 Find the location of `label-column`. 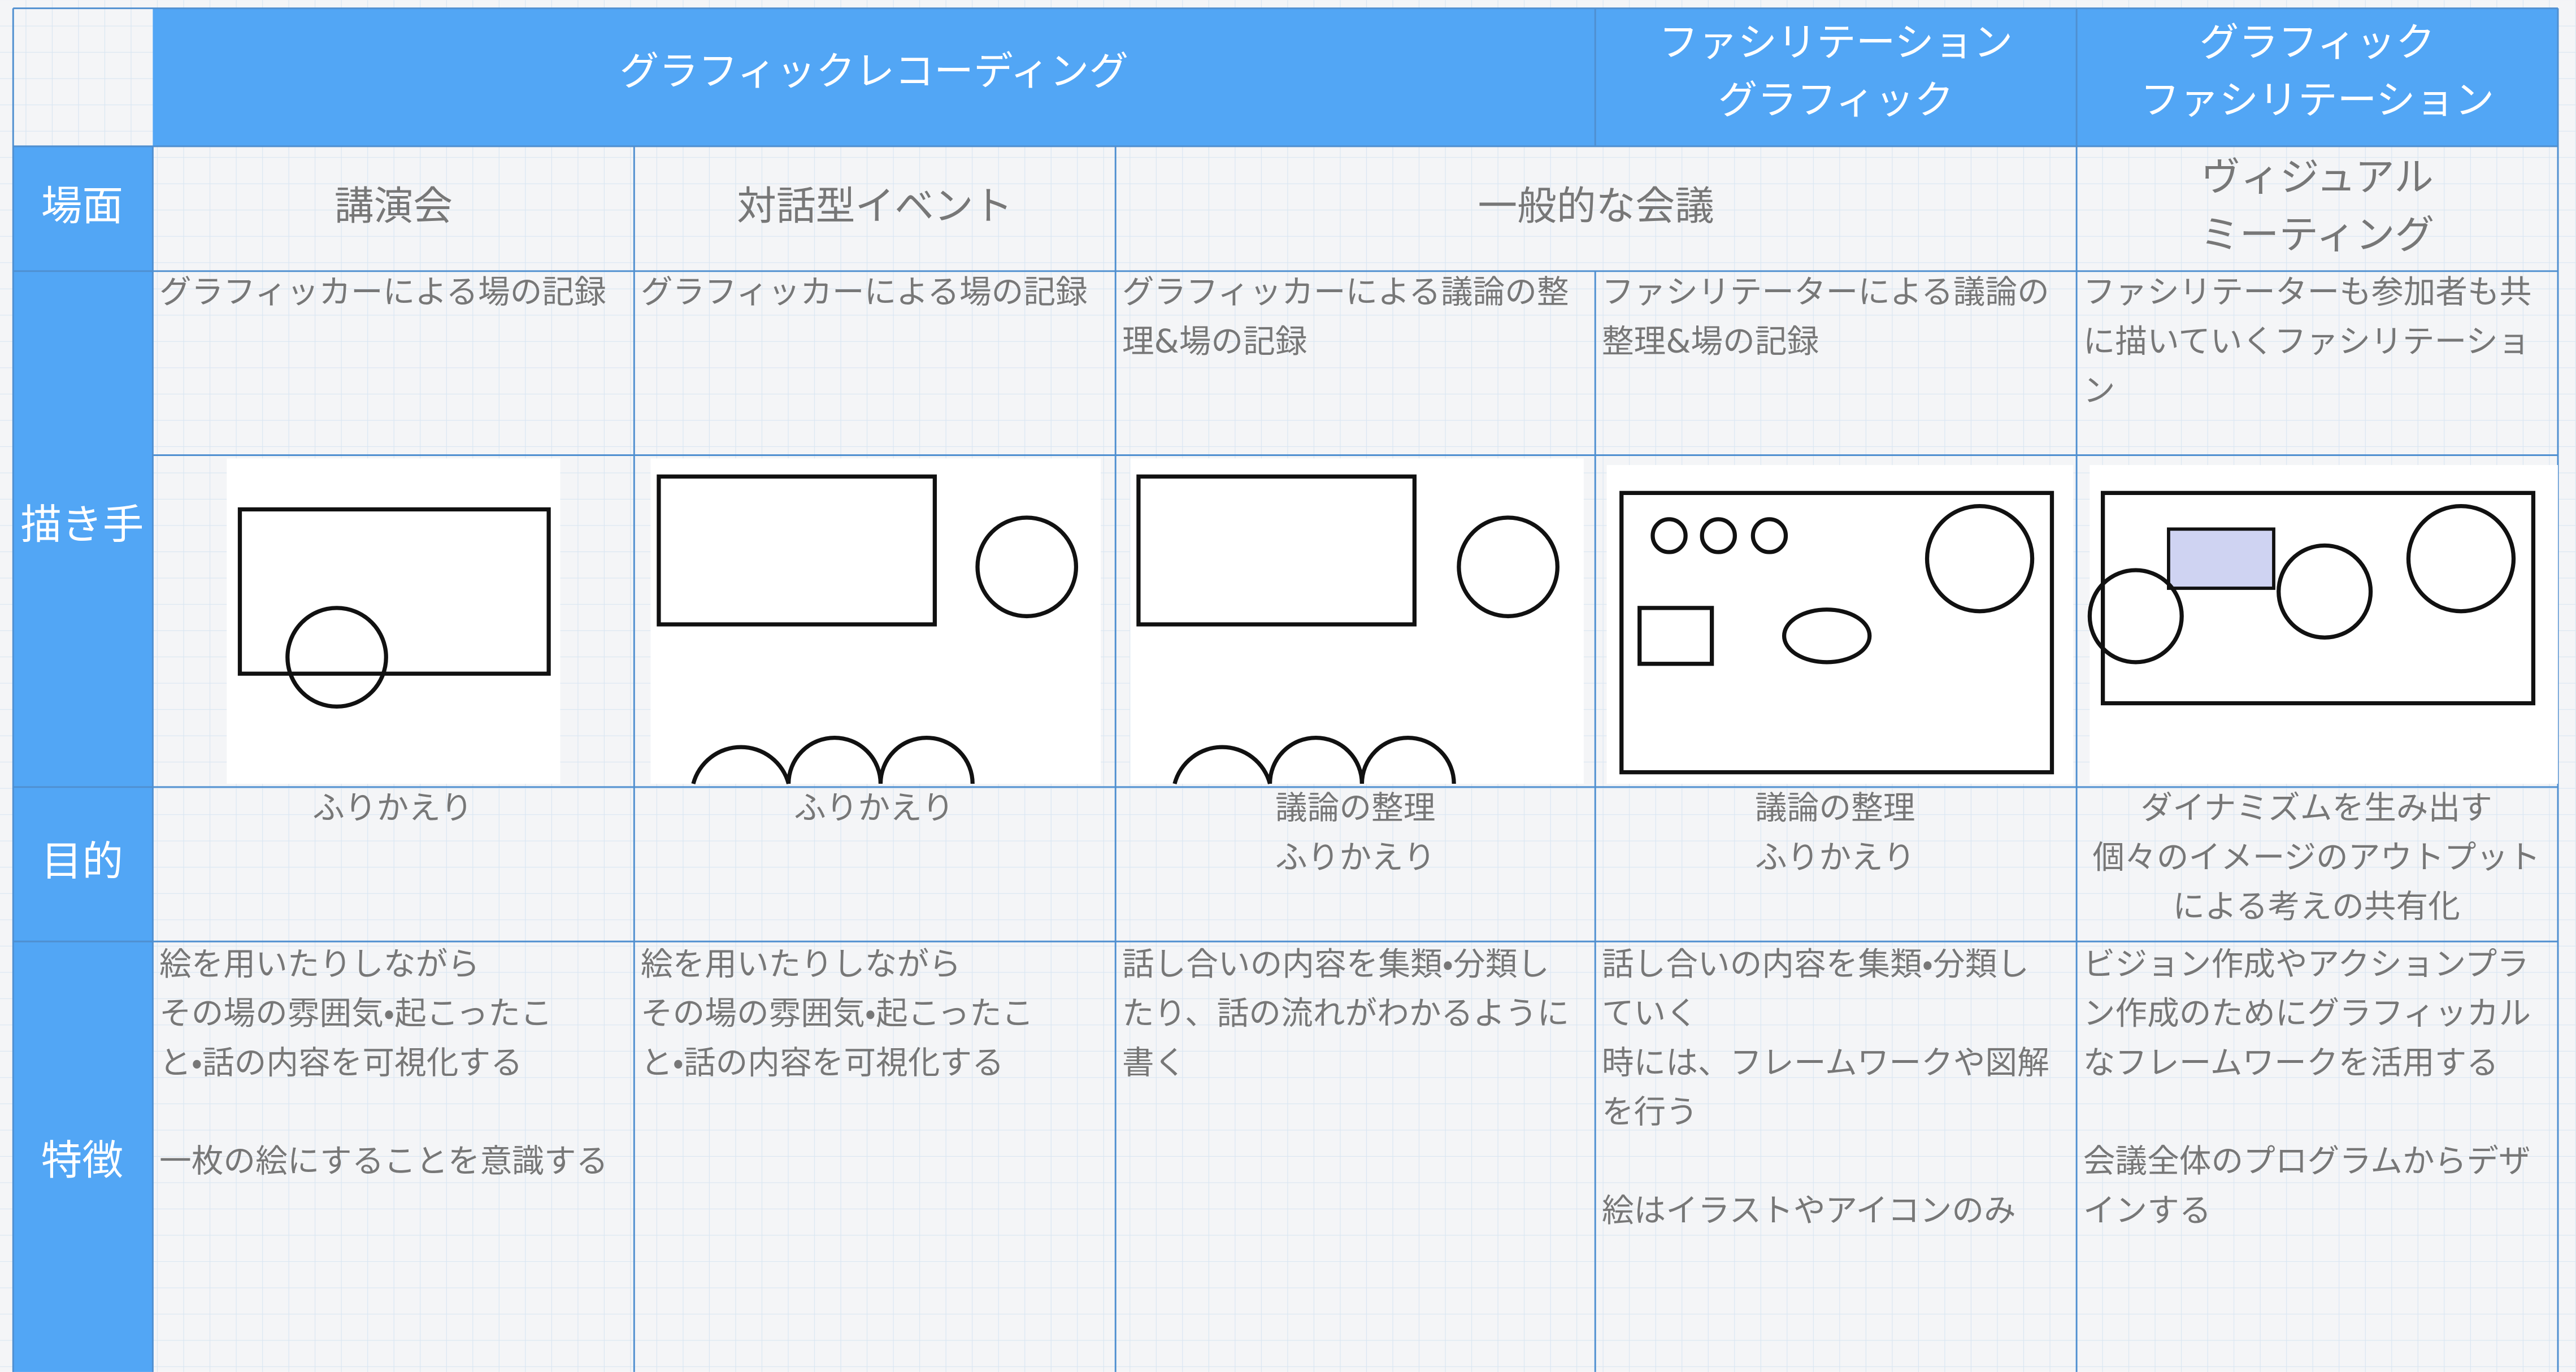

label-column is located at coordinates (83, 759).